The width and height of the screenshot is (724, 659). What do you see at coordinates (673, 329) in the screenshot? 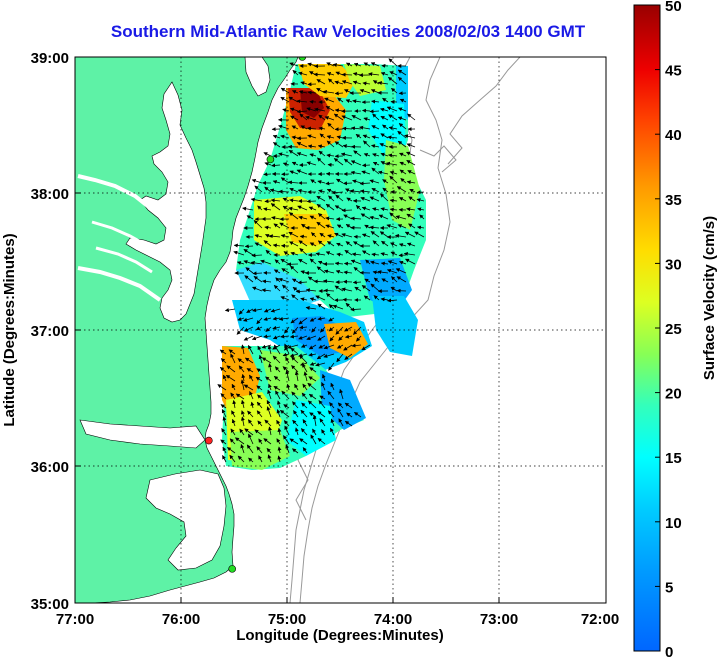
I see `colorbar-ticks: 50 45 40 35 30 25 20 15 10 5 0` at bounding box center [673, 329].